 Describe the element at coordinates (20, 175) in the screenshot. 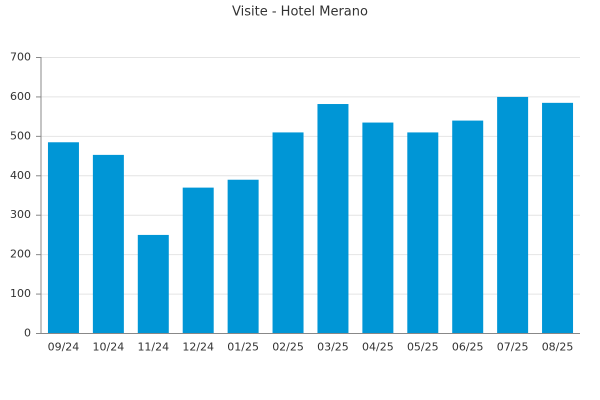

I see `y-tick-label: 400` at that location.